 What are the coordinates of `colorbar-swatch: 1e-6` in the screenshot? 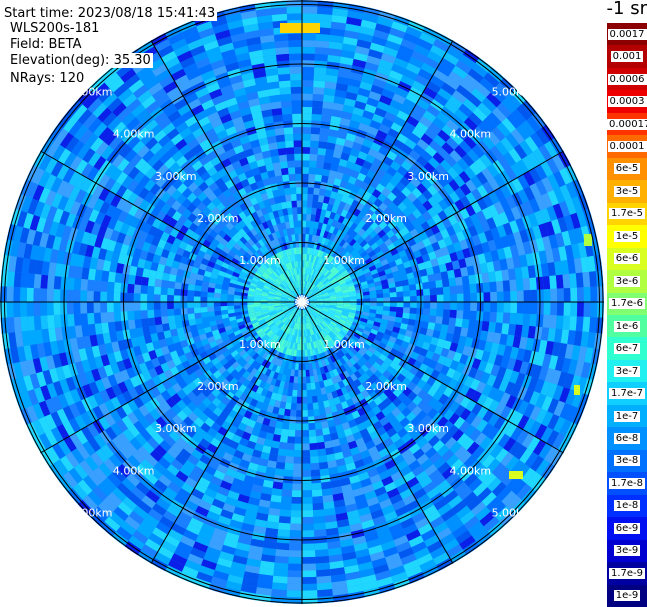 It's located at (627, 326).